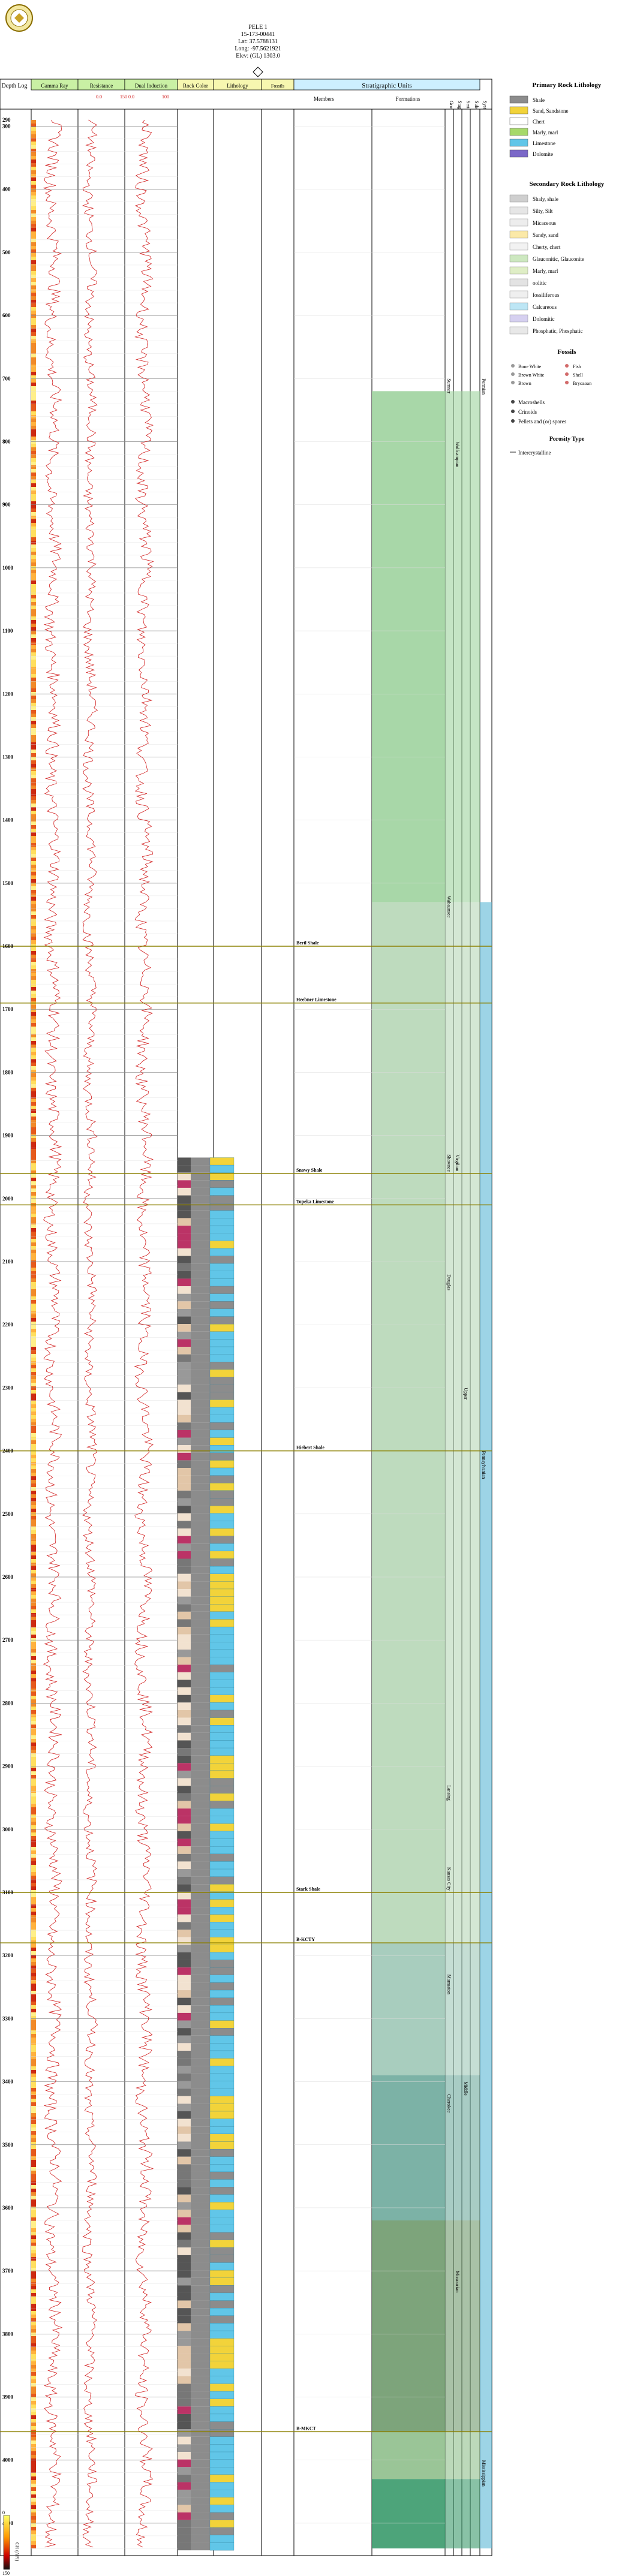 The image size is (628, 2576). What do you see at coordinates (33, 1334) in the screenshot?
I see `gamma-ray-colorbar` at bounding box center [33, 1334].